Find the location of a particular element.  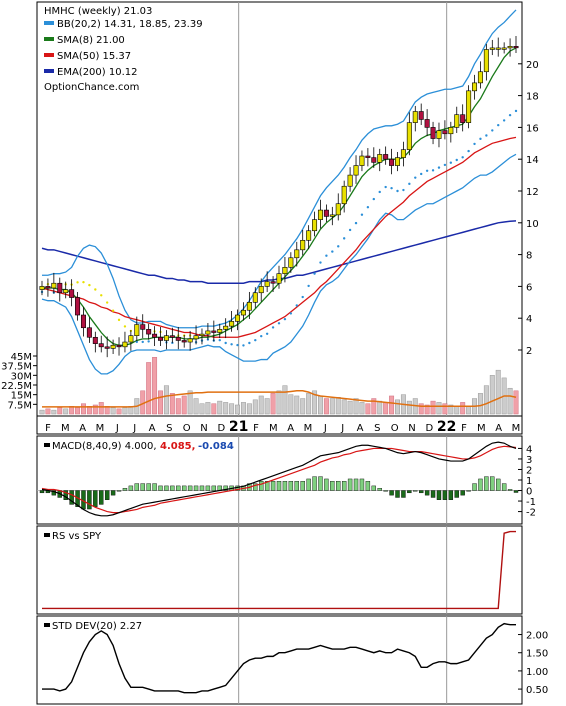

legend-ema200: EMA(200) 10.12 is located at coordinates (97, 72).